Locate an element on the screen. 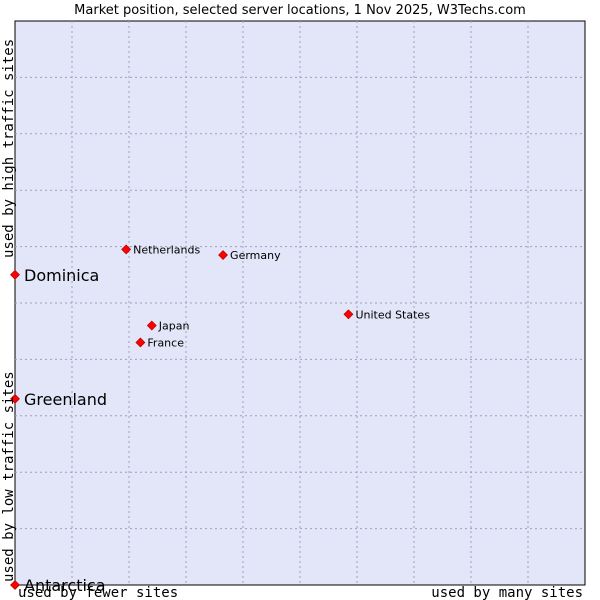 Image resolution: width=600 pixels, height=600 pixels. point-marker-japan is located at coordinates (151, 325).